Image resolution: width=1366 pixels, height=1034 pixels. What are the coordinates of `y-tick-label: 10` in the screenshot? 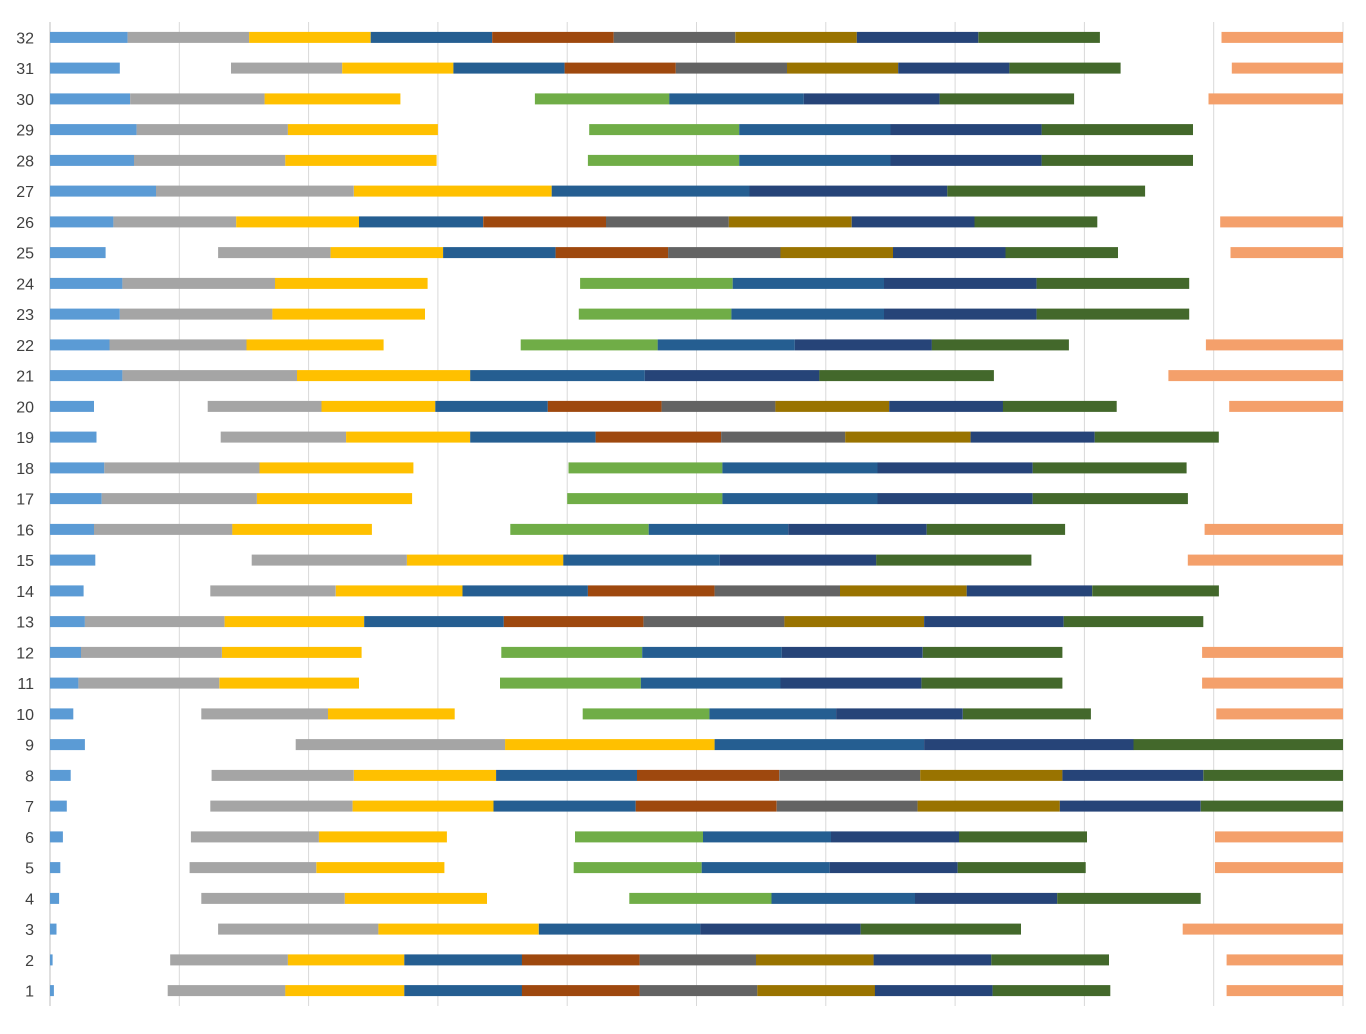 It's located at (25, 715).